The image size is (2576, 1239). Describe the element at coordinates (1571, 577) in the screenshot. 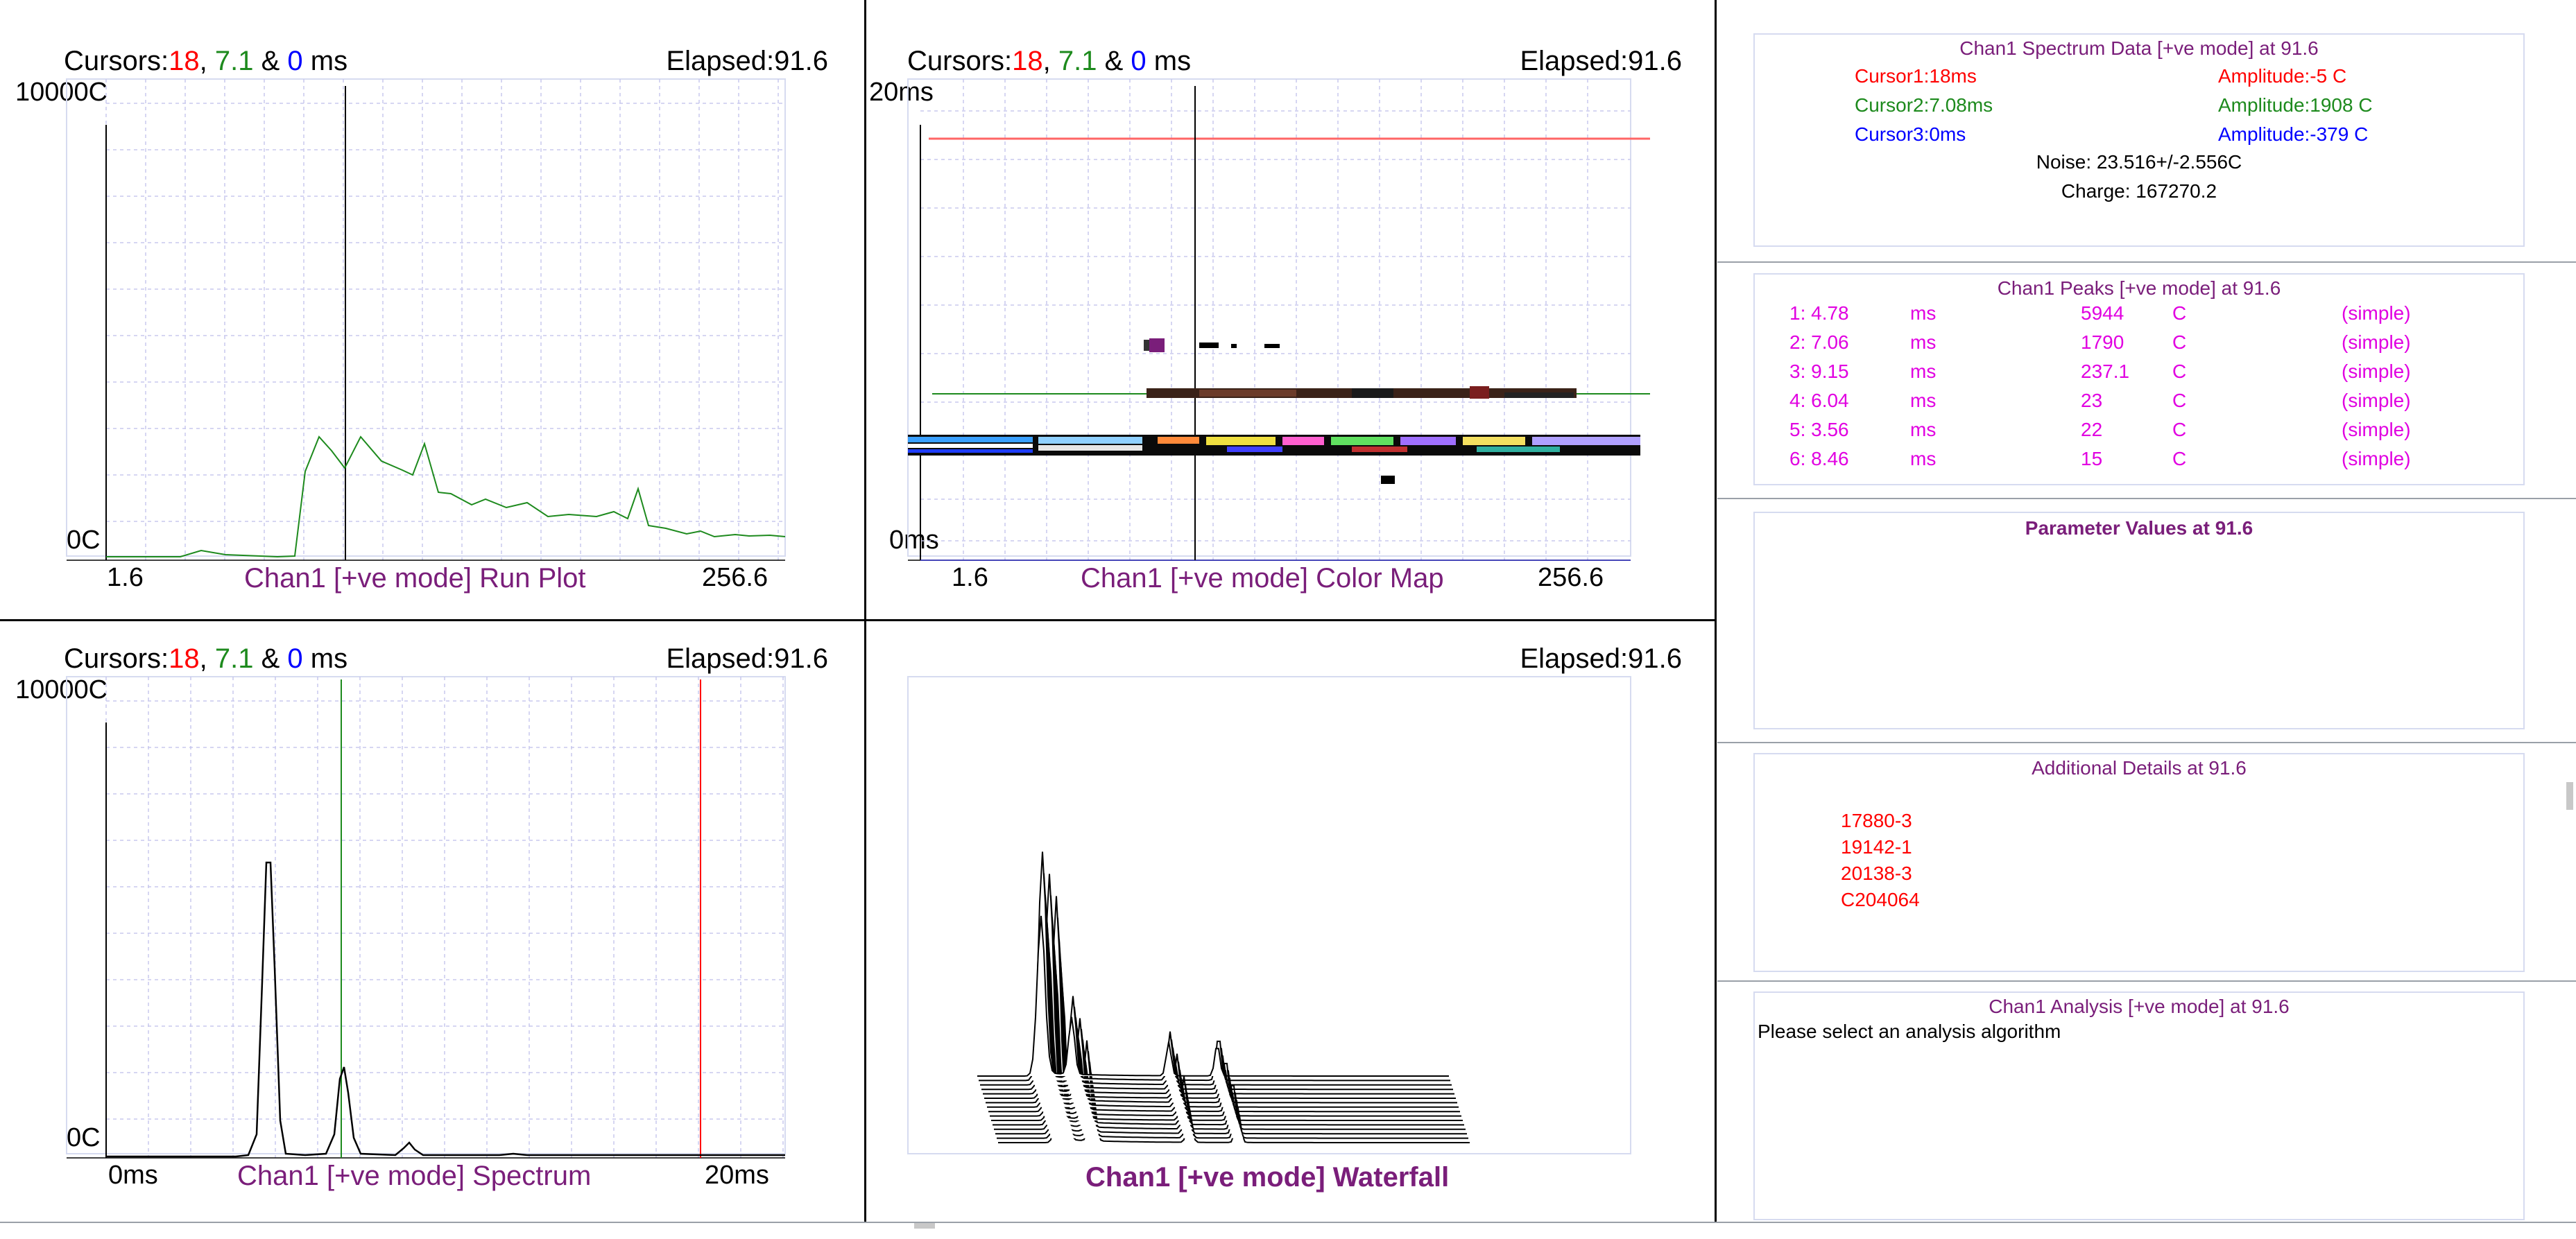

I see `color-map-xmax: 256.6` at that location.